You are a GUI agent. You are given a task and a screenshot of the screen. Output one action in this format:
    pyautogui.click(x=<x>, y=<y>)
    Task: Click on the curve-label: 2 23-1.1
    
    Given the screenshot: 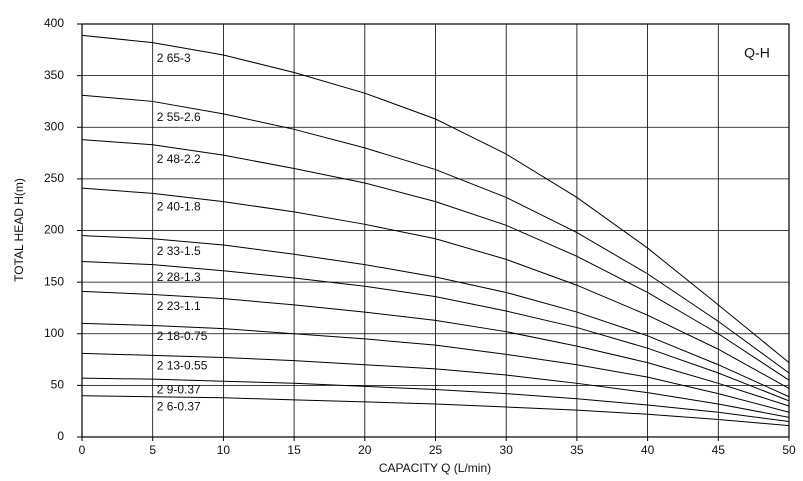 What is the action you would take?
    pyautogui.click(x=179, y=306)
    